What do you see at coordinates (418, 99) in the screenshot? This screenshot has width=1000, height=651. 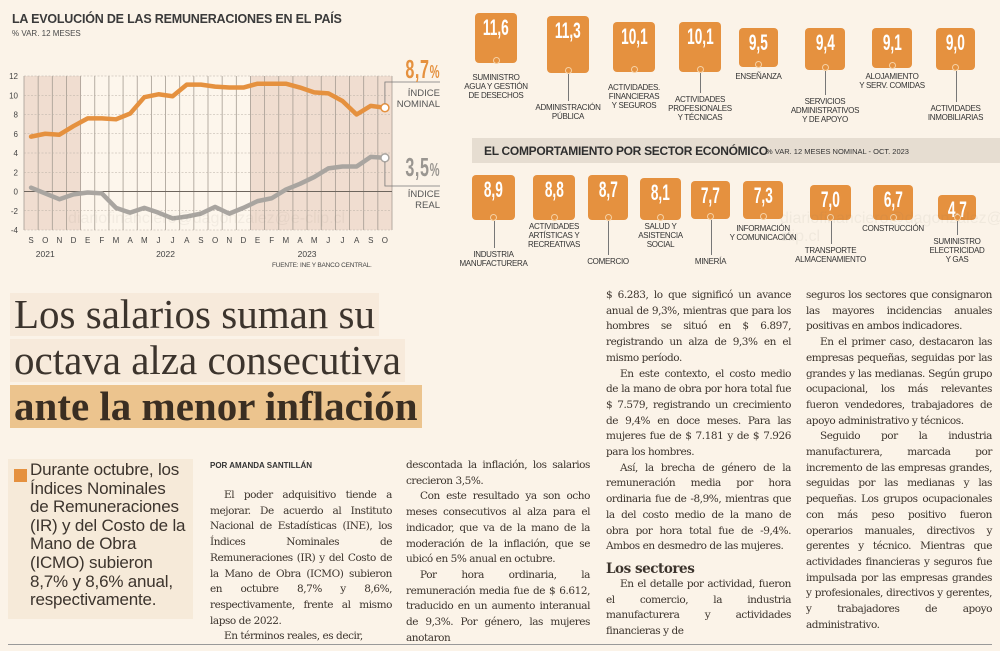 I see `nominal-label: ÍNDICE NOMINAL` at bounding box center [418, 99].